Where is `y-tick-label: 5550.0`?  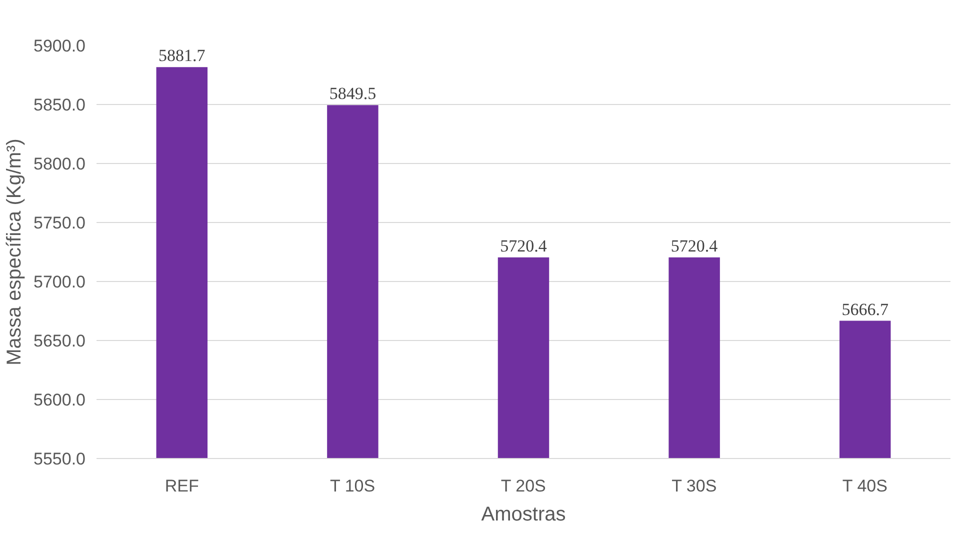
y-tick-label: 5550.0 is located at coordinates (60, 459).